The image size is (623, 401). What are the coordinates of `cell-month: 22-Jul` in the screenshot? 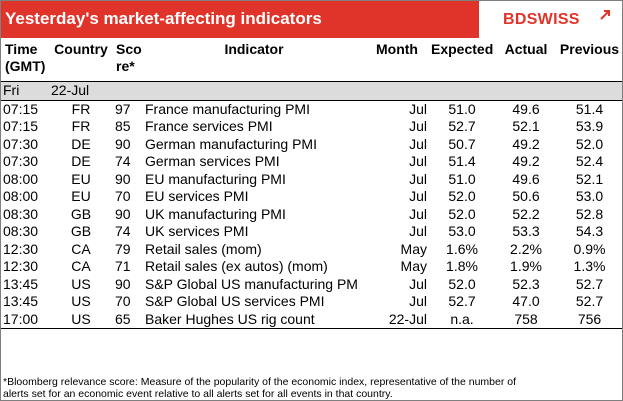 It's located at (407, 318).